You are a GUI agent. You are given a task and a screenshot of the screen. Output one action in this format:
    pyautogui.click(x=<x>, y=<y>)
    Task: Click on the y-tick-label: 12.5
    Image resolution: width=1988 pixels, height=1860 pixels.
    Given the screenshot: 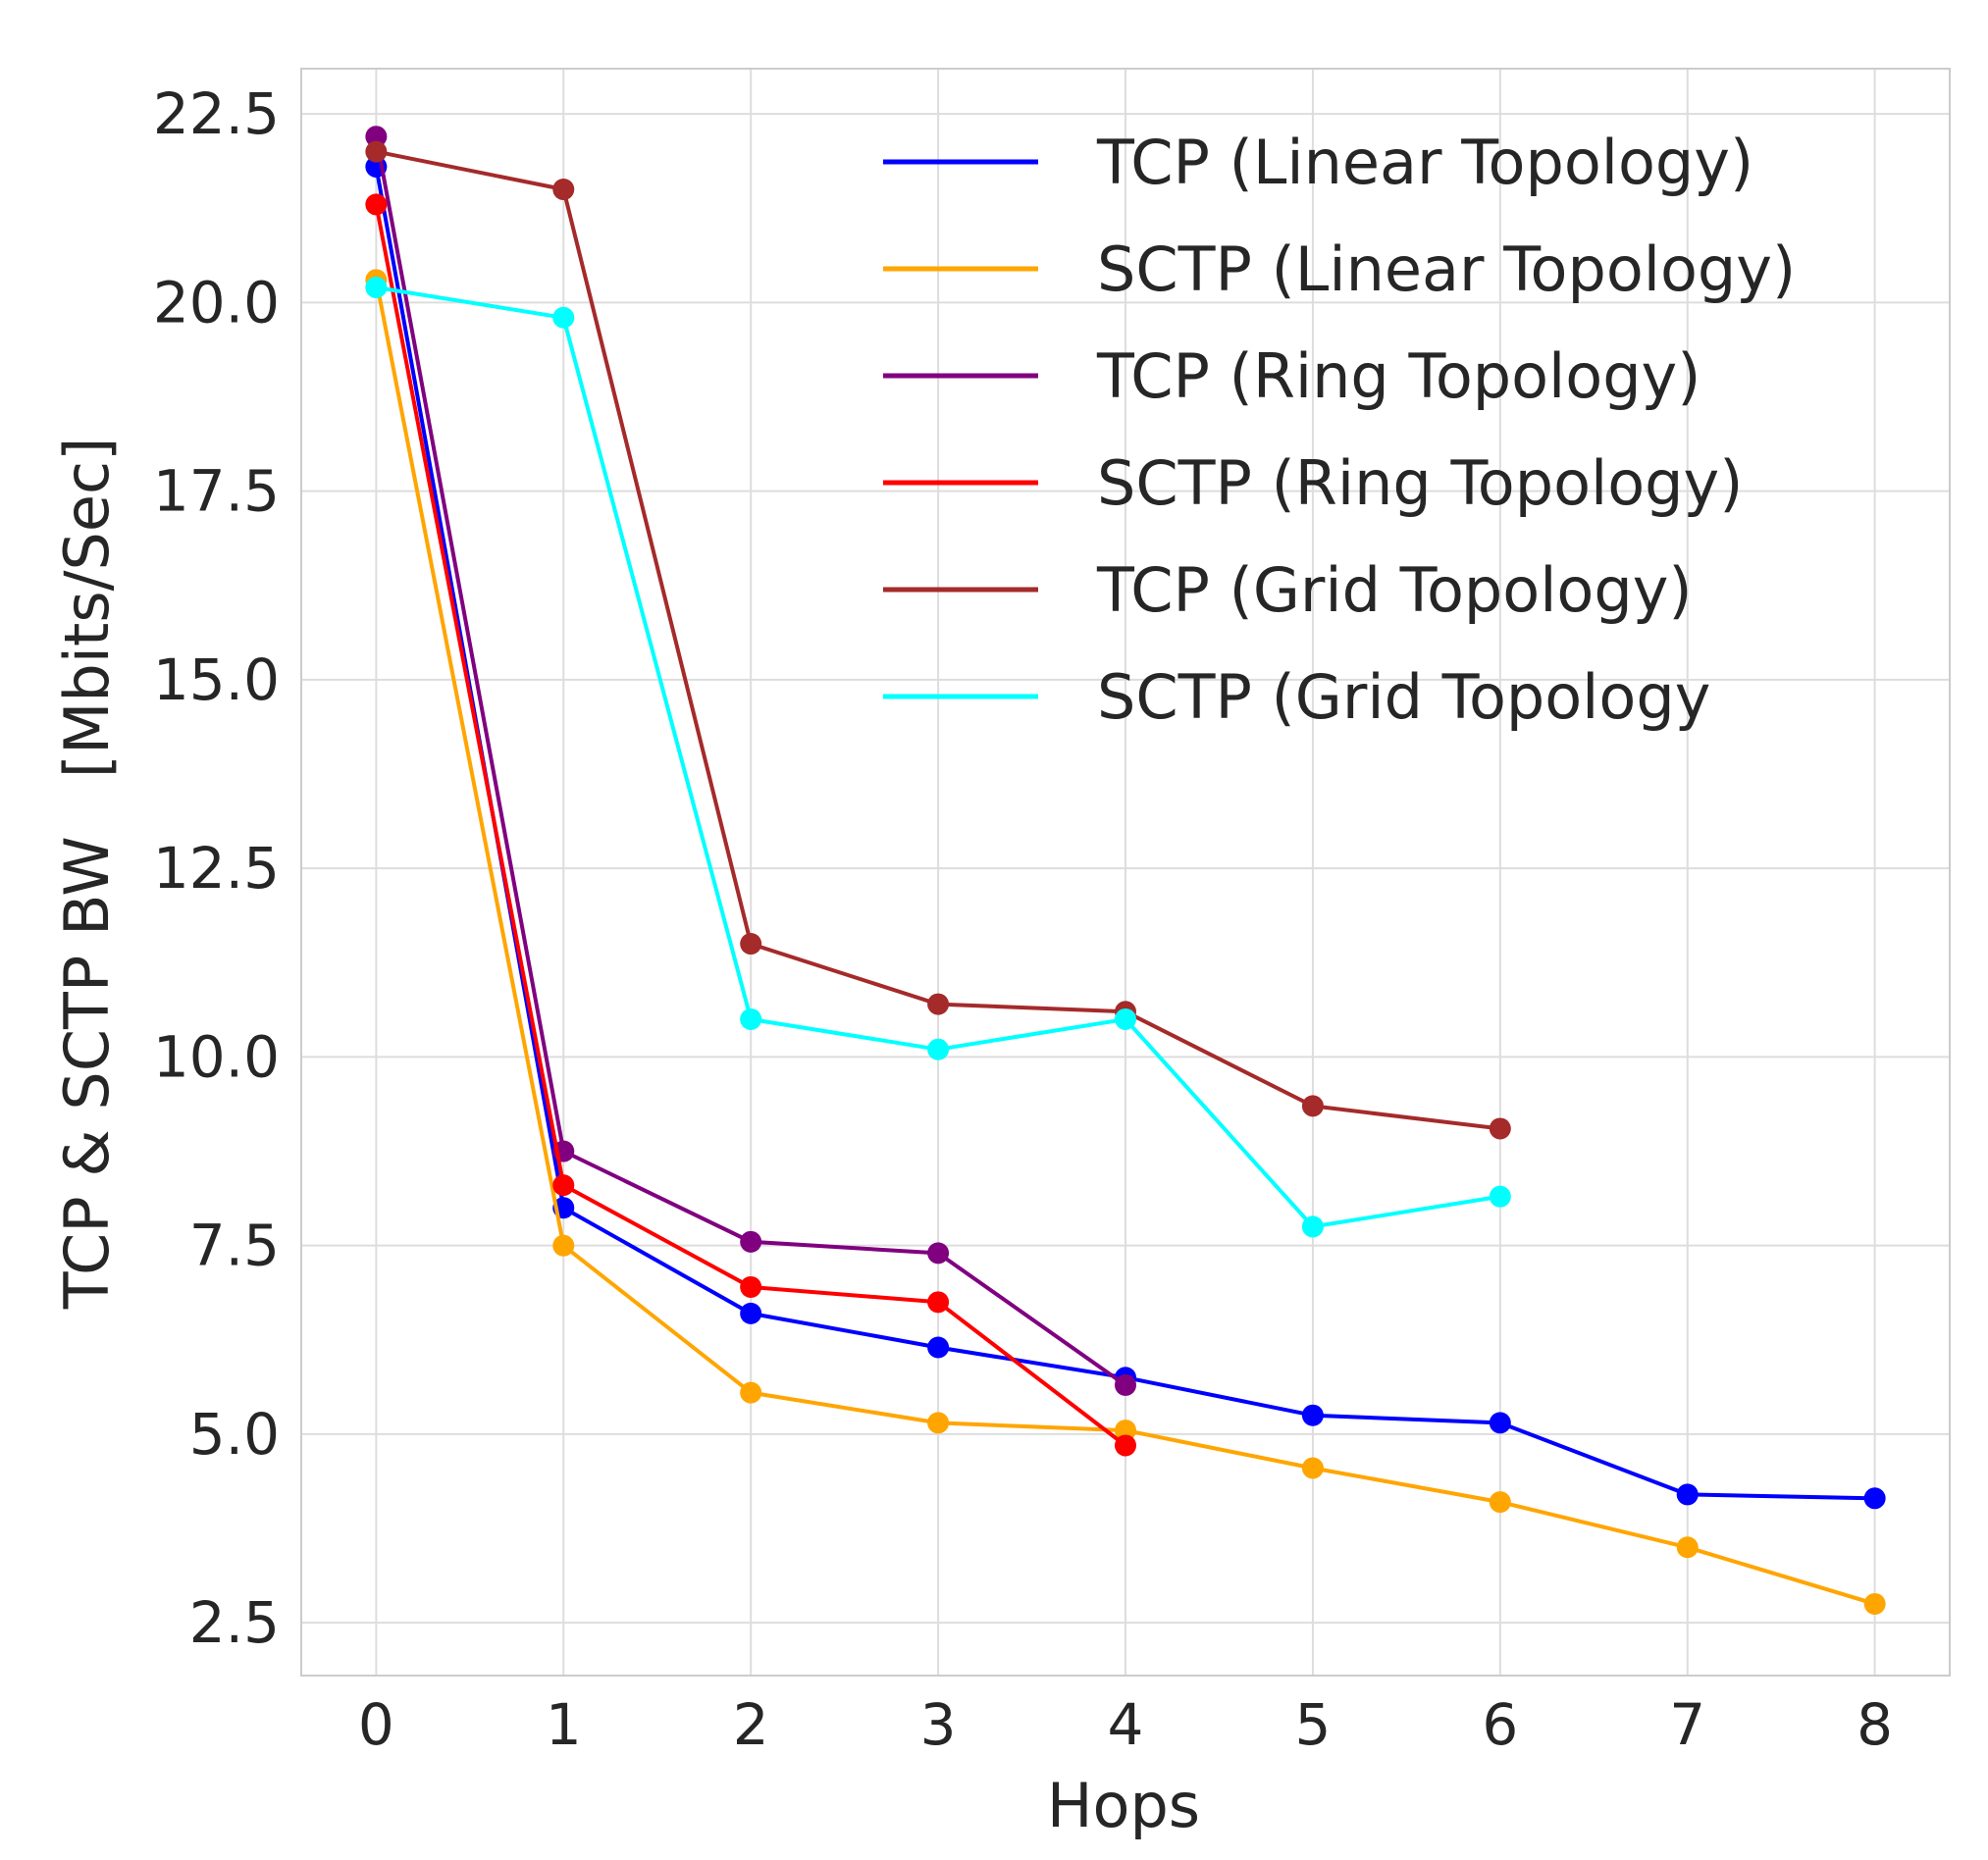 What is the action you would take?
    pyautogui.click(x=217, y=868)
    